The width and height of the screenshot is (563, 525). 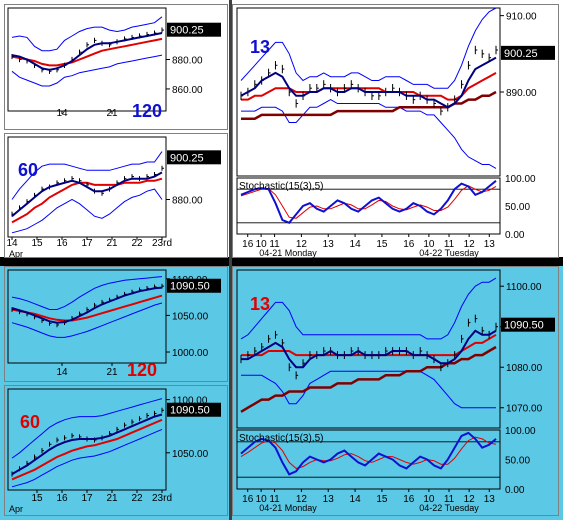 What do you see at coordinates (112, 498) in the screenshot?
I see `bottom-60-xtick-label: 21` at bounding box center [112, 498].